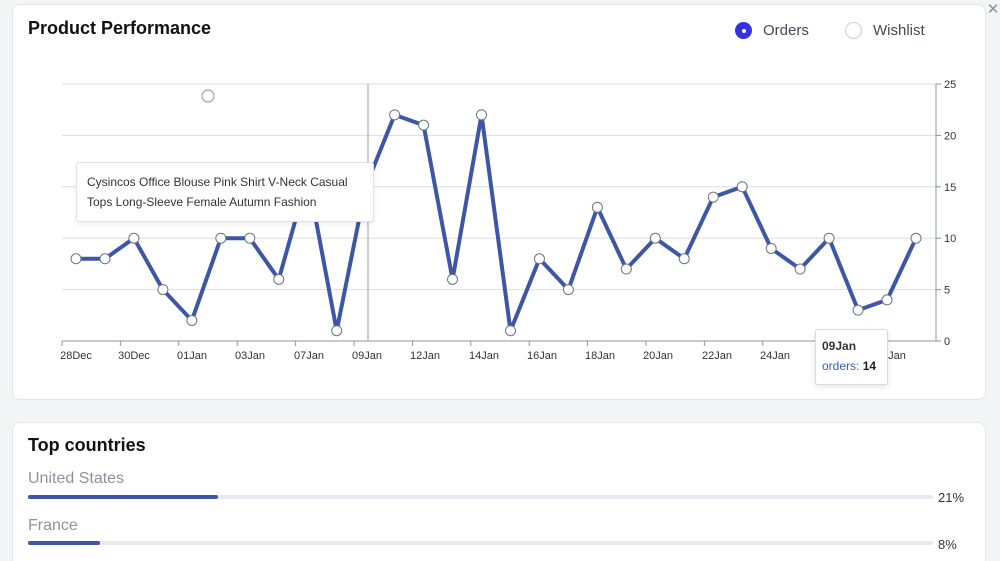 This screenshot has height=561, width=1000. What do you see at coordinates (775, 356) in the screenshot?
I see `x-tick-label: 24Jan` at bounding box center [775, 356].